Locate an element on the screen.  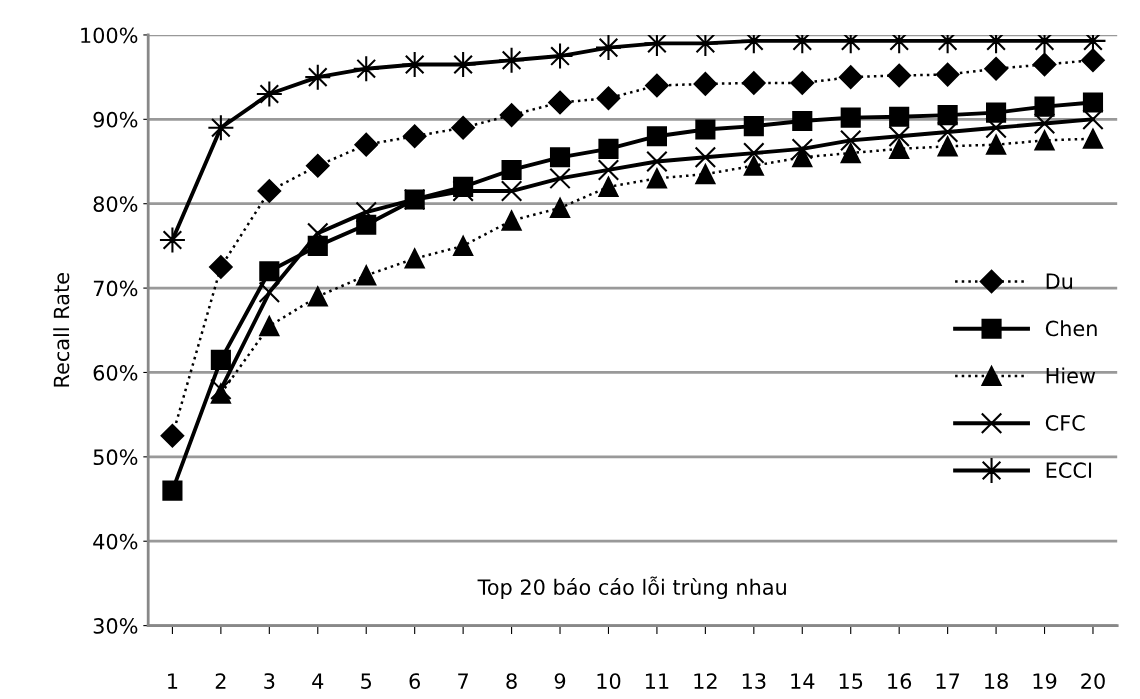
y-tick-label: 50% is located at coordinates (115, 457).